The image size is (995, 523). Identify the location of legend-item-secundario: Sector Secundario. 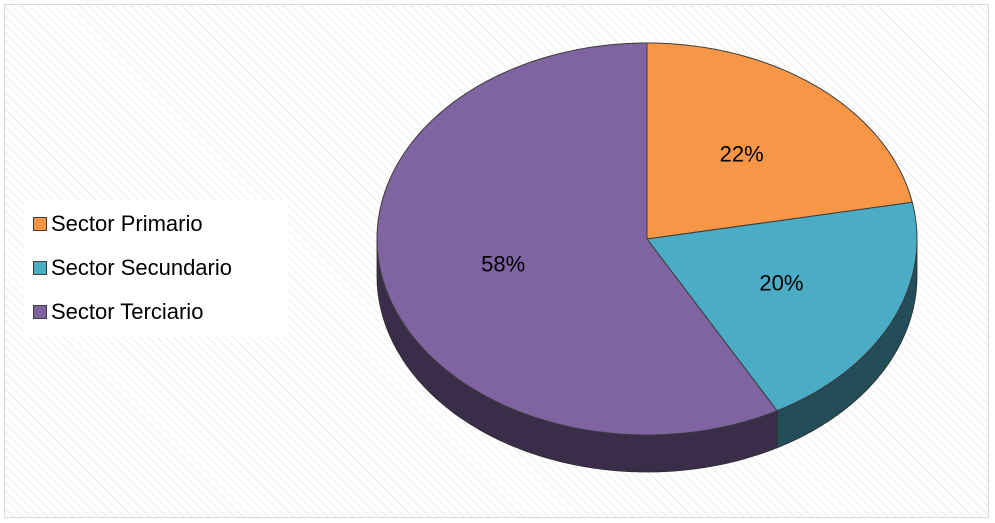
(132, 268).